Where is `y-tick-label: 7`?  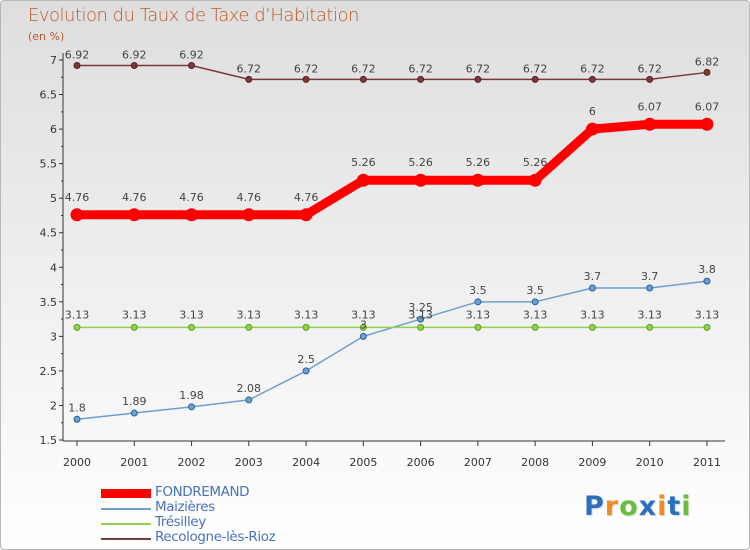 y-tick-label: 7 is located at coordinates (53, 60).